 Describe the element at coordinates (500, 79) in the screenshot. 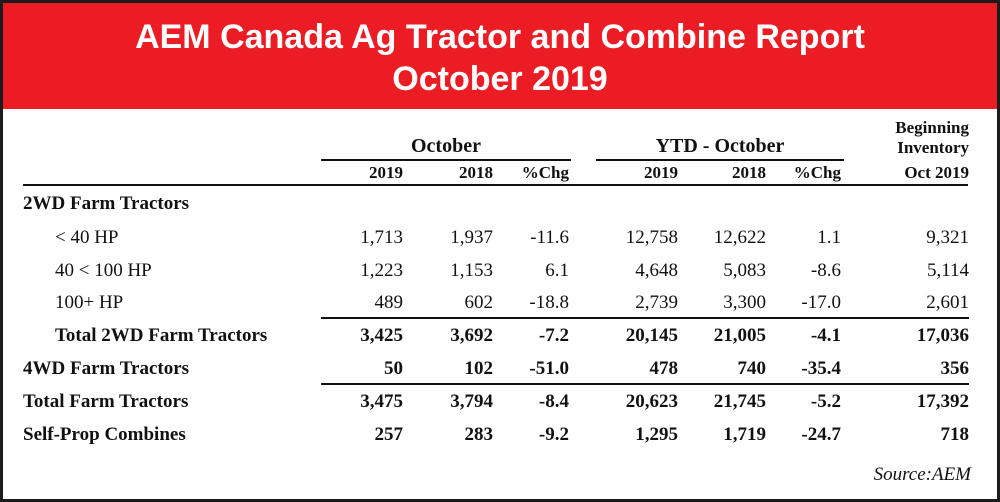

I see `report-subtitle: October 2019` at that location.